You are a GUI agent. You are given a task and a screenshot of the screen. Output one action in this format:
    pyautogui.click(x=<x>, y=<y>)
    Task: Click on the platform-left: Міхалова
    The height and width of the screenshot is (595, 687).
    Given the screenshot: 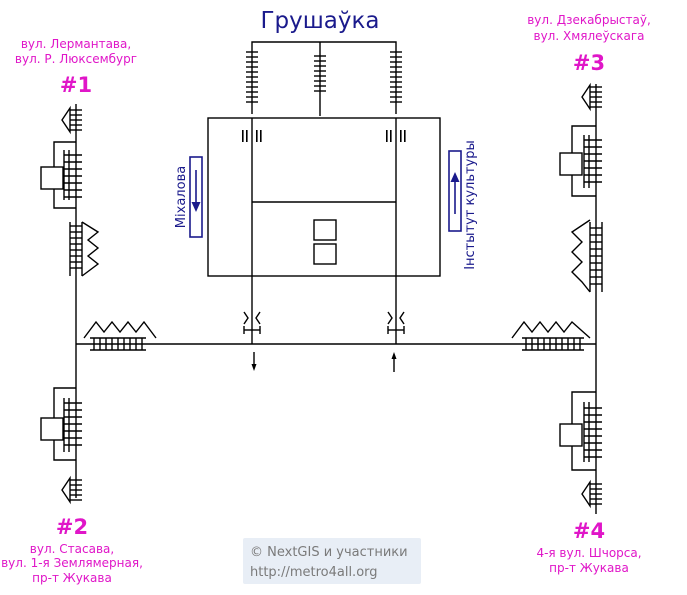 What is the action you would take?
    pyautogui.click(x=188, y=197)
    